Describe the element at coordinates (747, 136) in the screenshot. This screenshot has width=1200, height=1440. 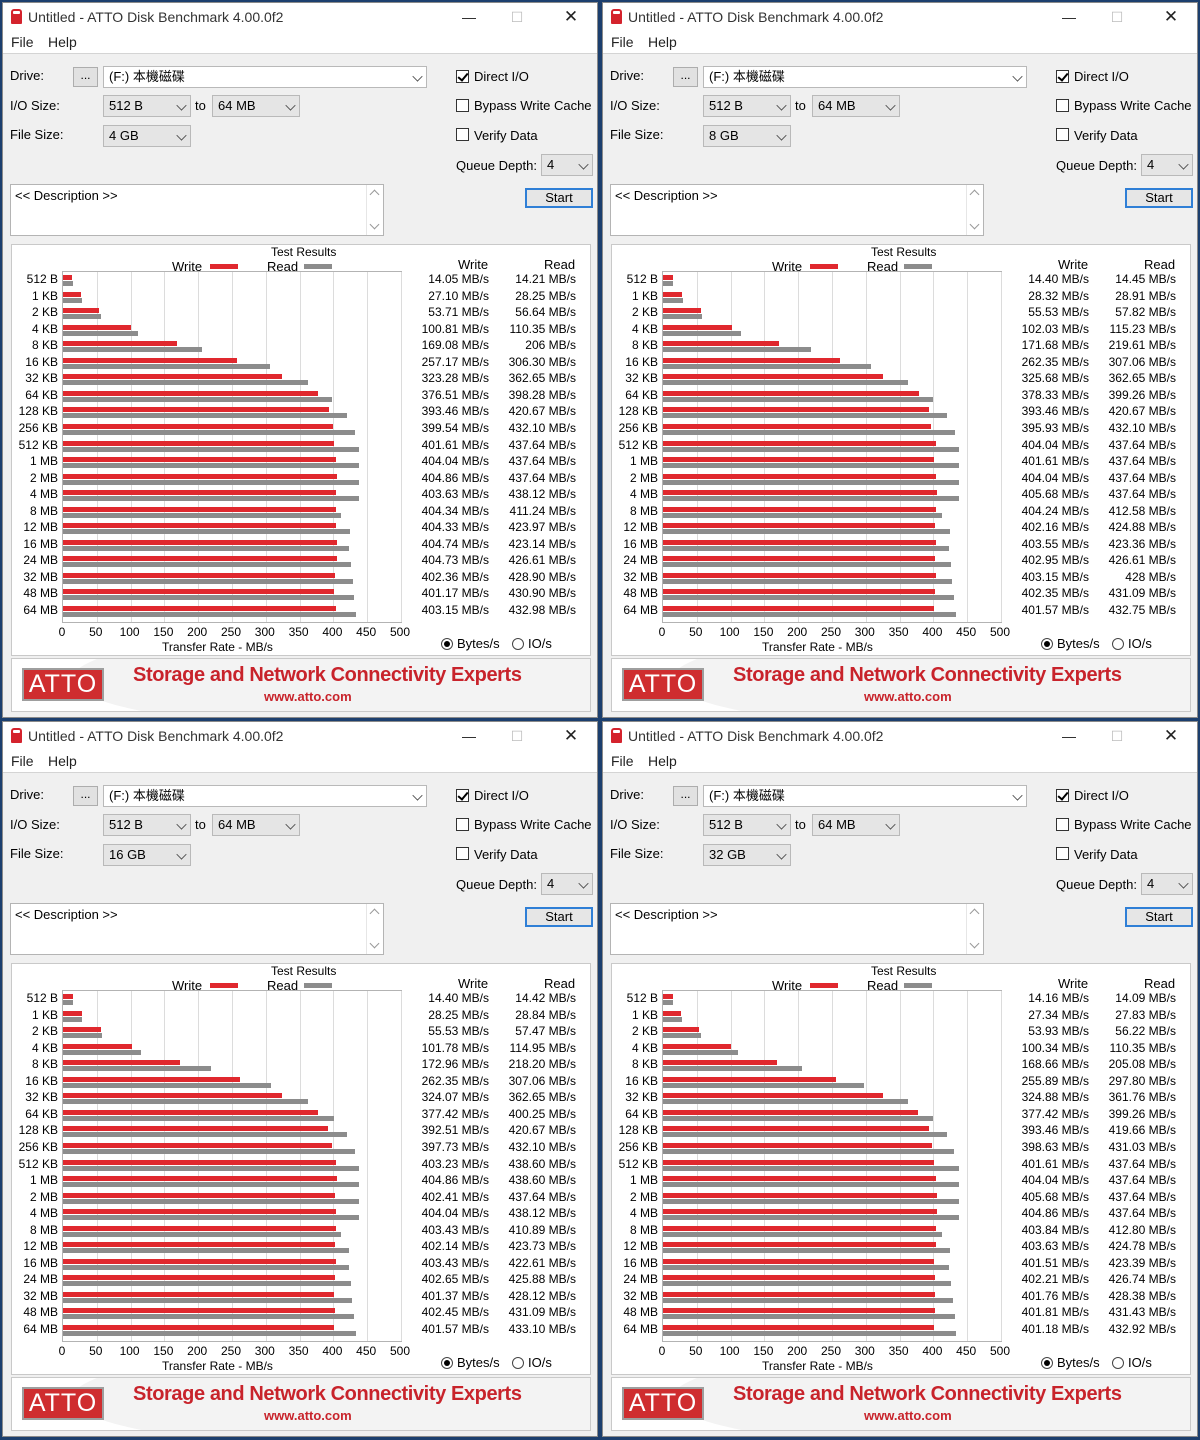
I see `file-size-select: 8 GB` at that location.